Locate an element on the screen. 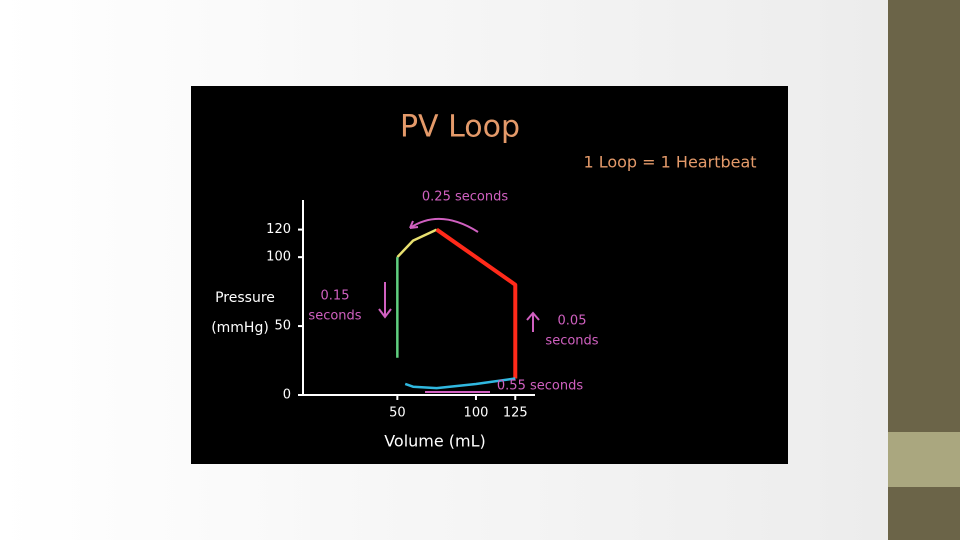 The width and height of the screenshot is (960, 540). y-axis-label: (mmHg) is located at coordinates (240, 328).